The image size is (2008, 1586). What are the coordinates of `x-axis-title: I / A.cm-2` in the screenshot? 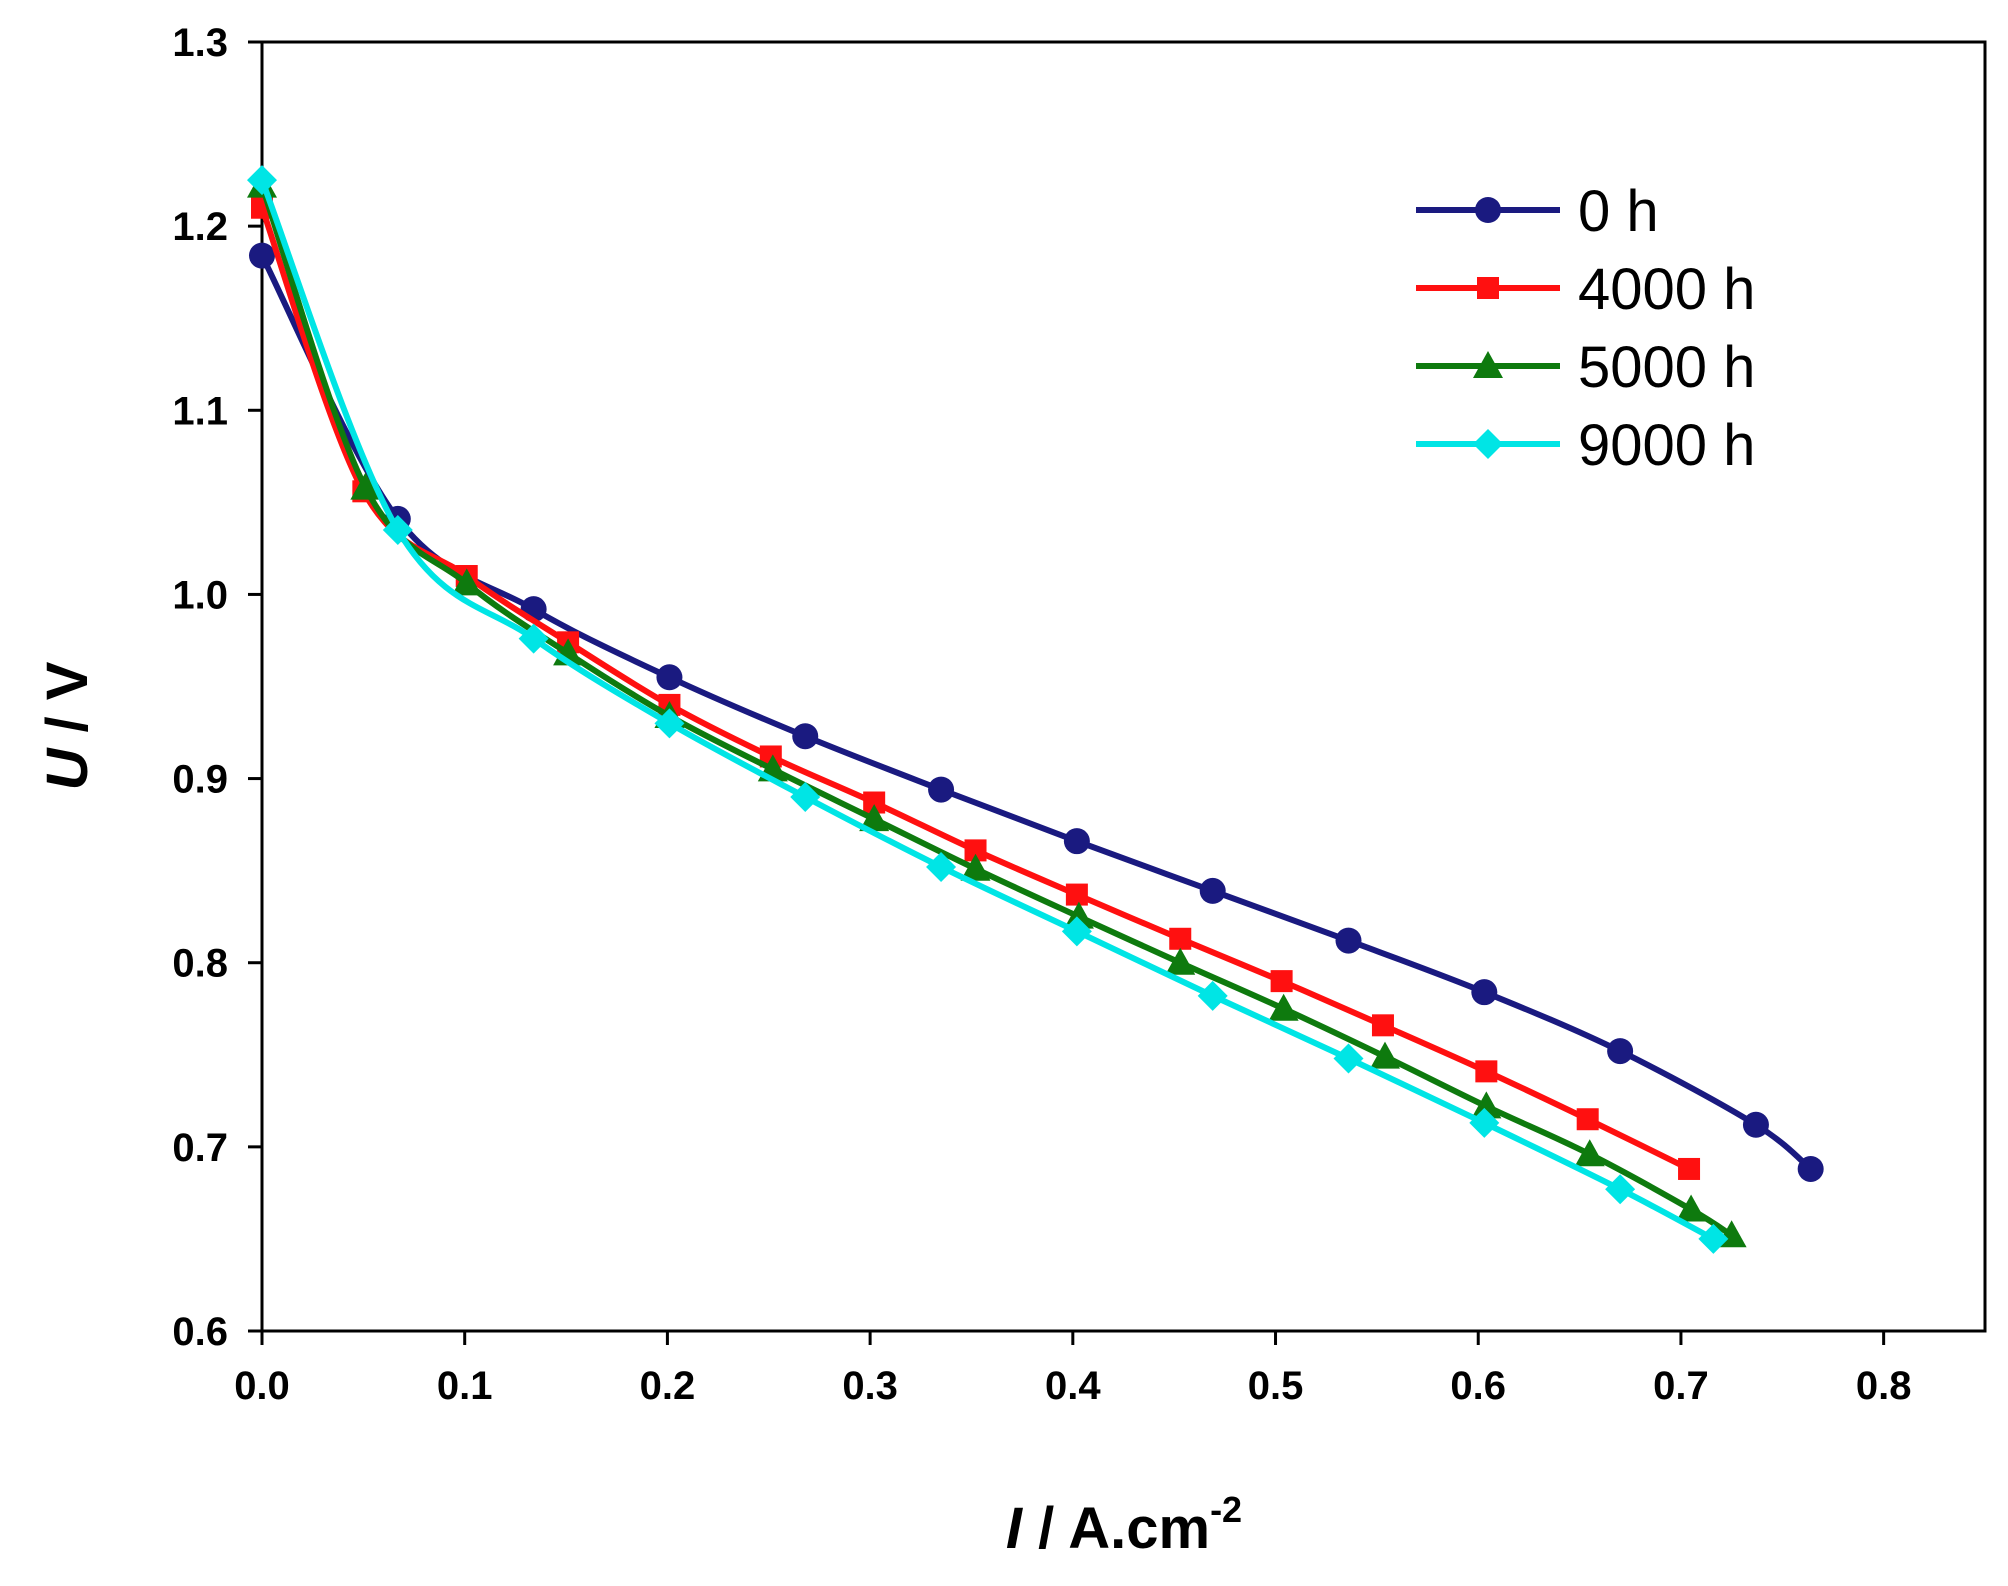 It's located at (1124, 1525).